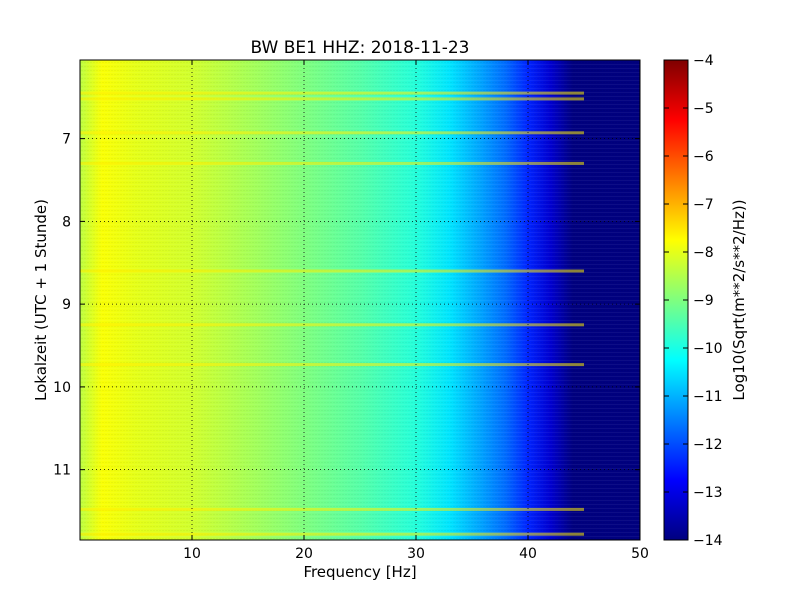  What do you see at coordinates (703, 205) in the screenshot?
I see `colorbar-tick-label-3: −7` at bounding box center [703, 205].